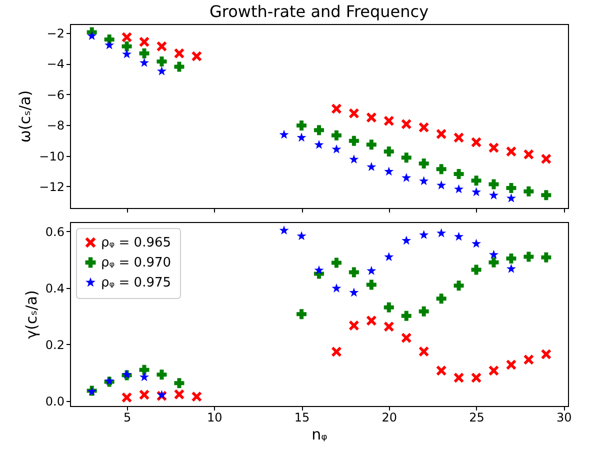  I want to click on y-axis-title: ω(cₛ/a), so click(25, 116).